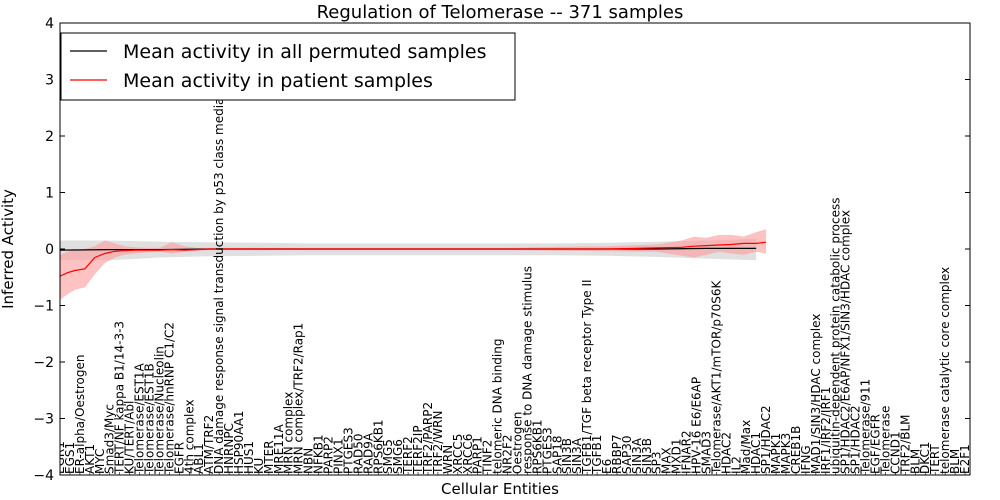 The image size is (1000, 500). What do you see at coordinates (687, 452) in the screenshot?
I see `x-tick-label: IFNAR2` at bounding box center [687, 452].